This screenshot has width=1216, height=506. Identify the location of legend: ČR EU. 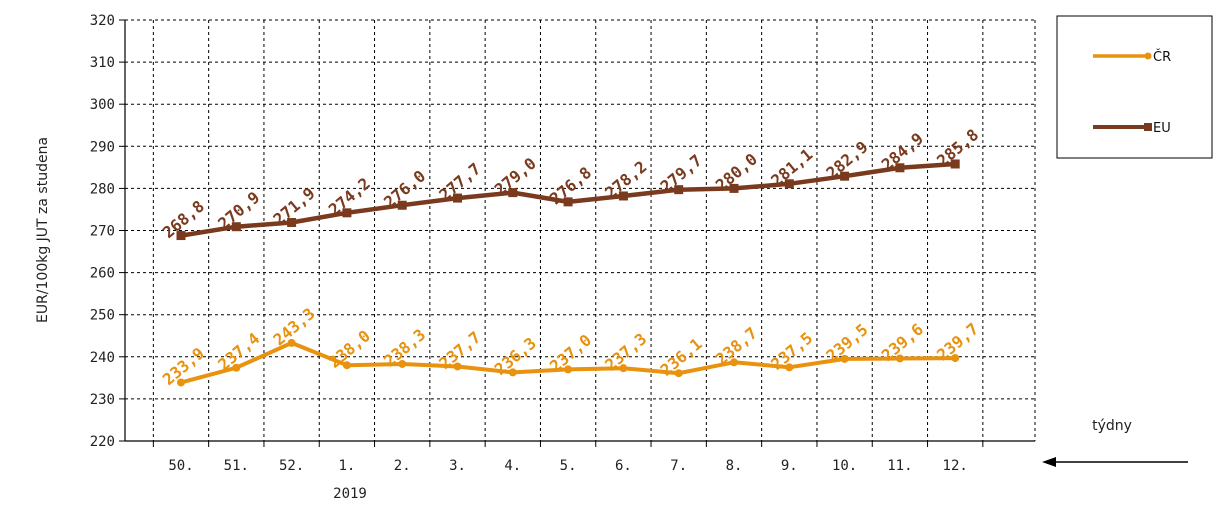
(1134, 87).